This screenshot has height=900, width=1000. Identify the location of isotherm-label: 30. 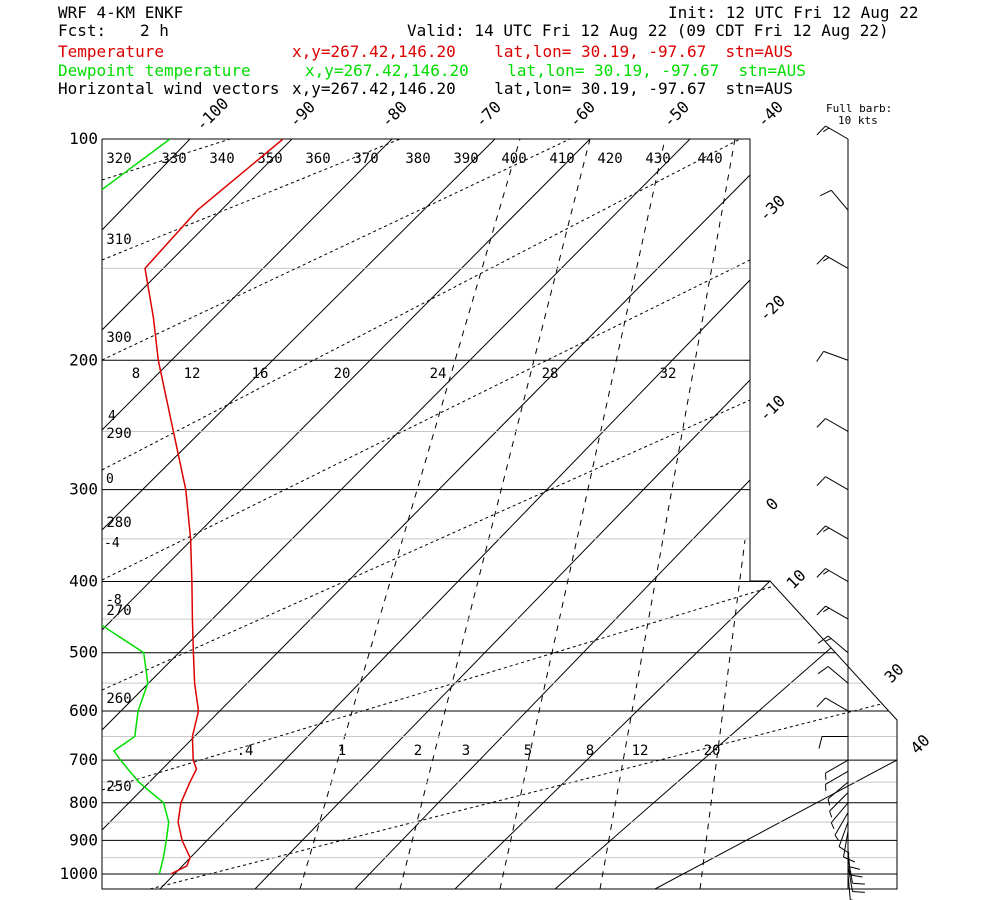
(894, 673).